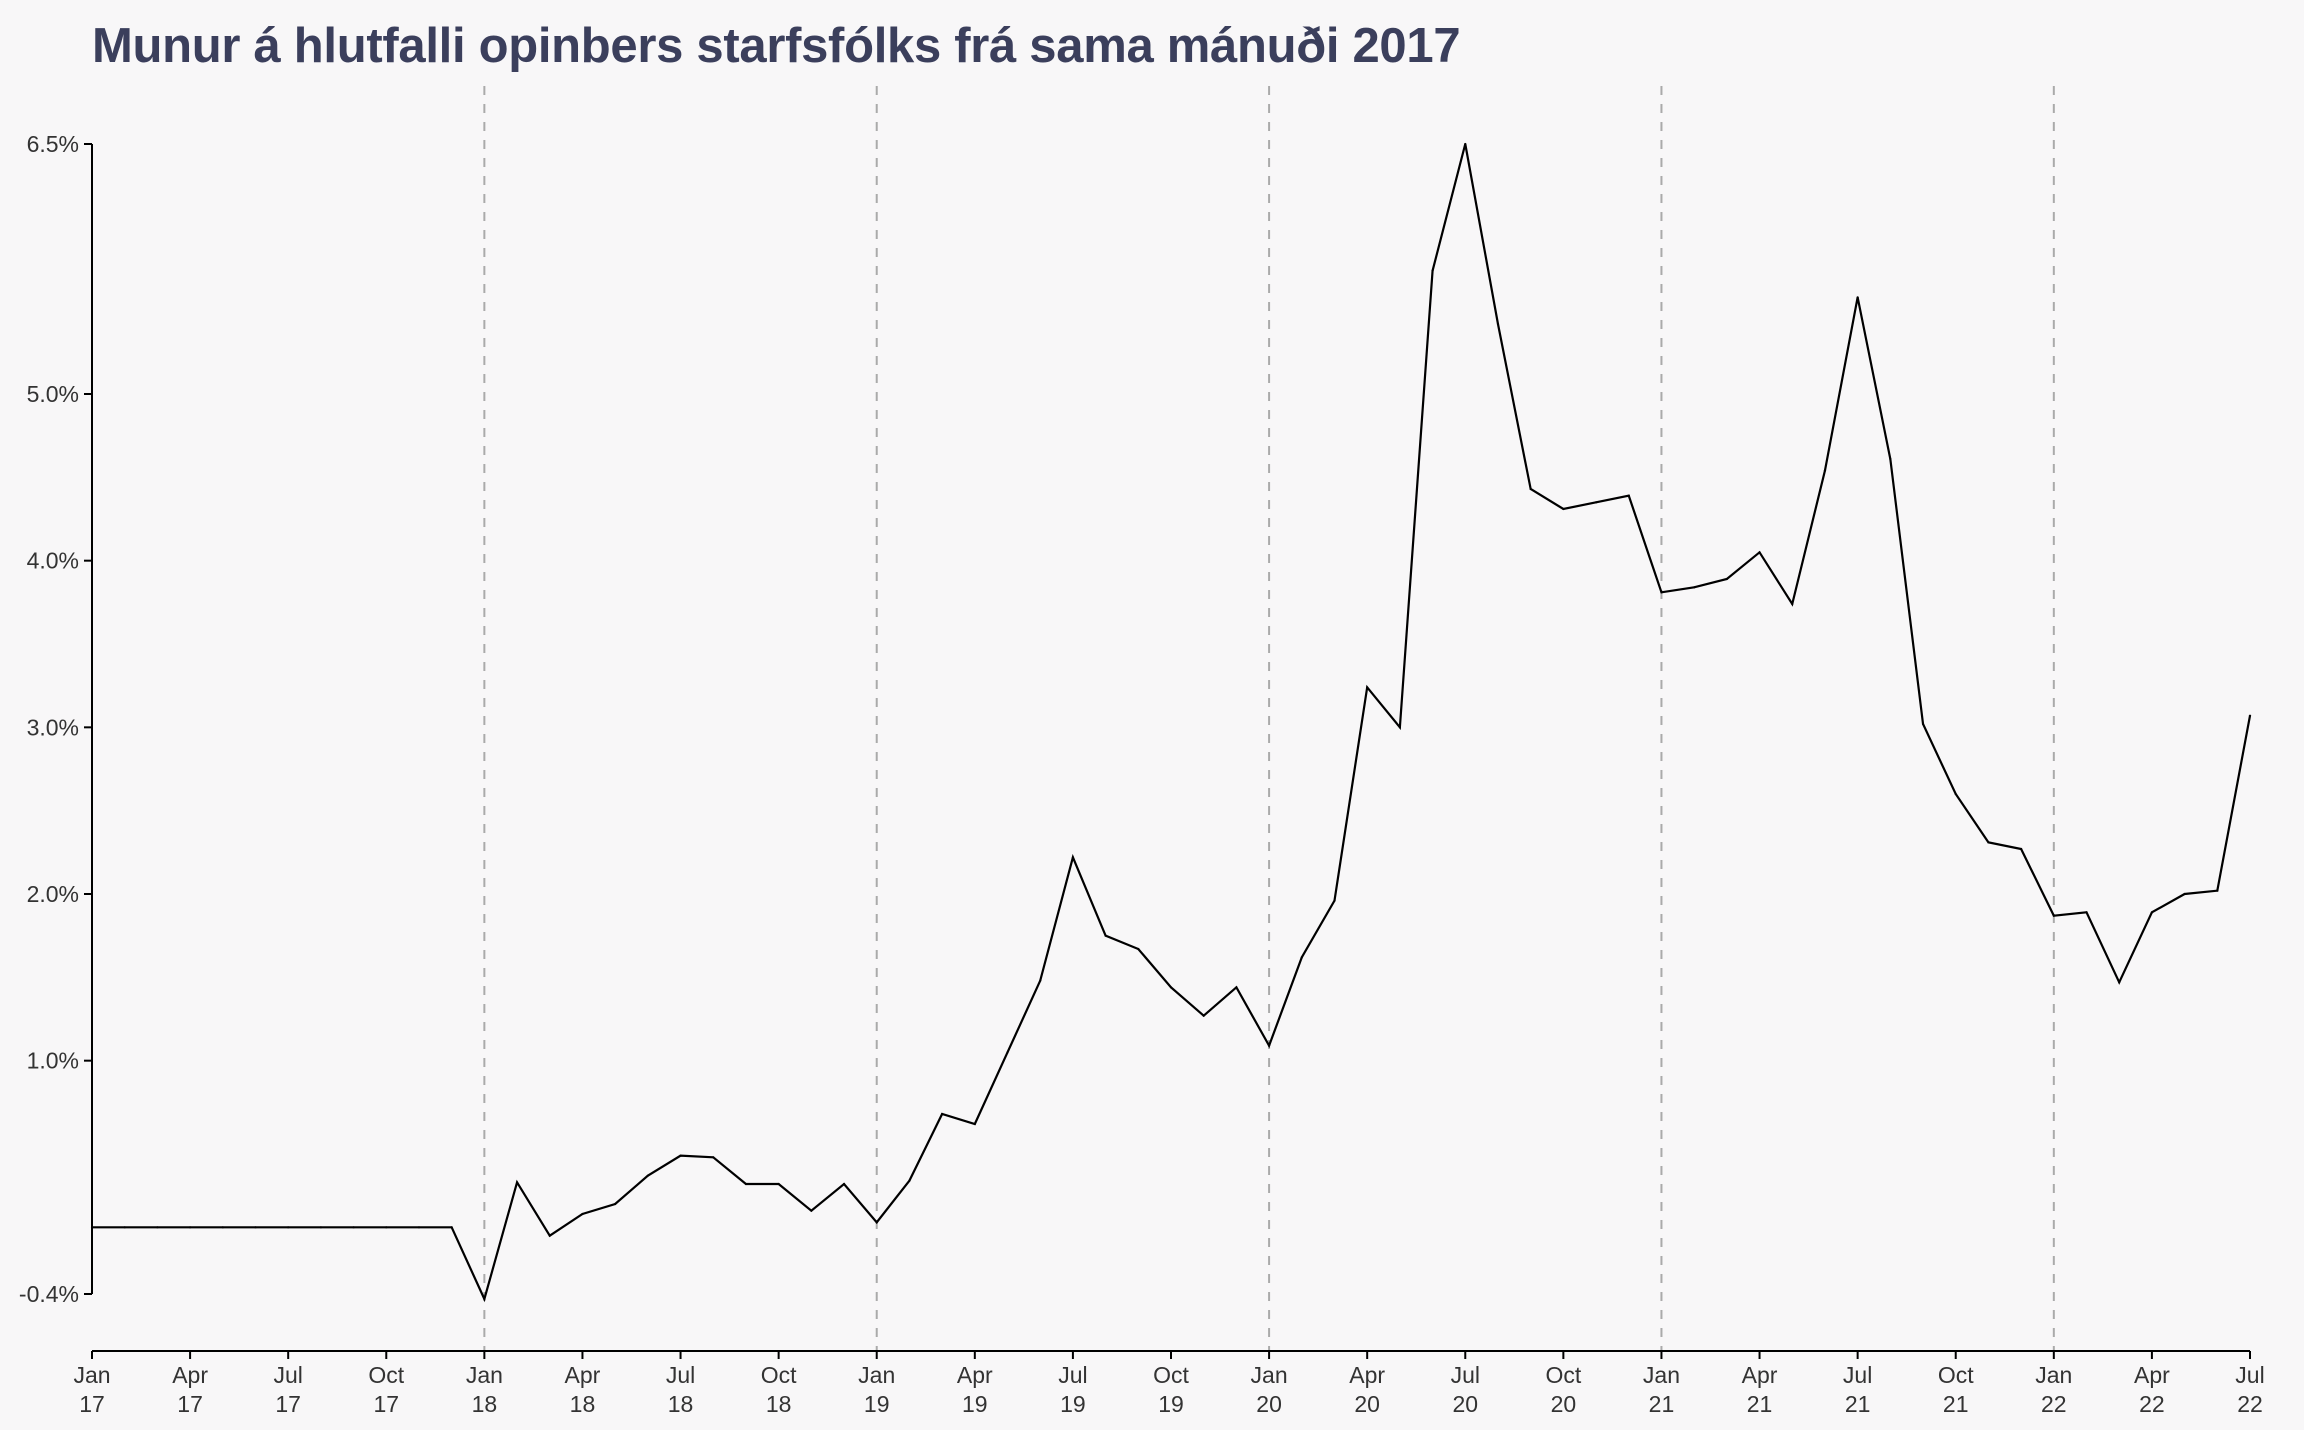 This screenshot has height=1430, width=2304. I want to click on x-tick-label: Jul 22, so click(2249, 1389).